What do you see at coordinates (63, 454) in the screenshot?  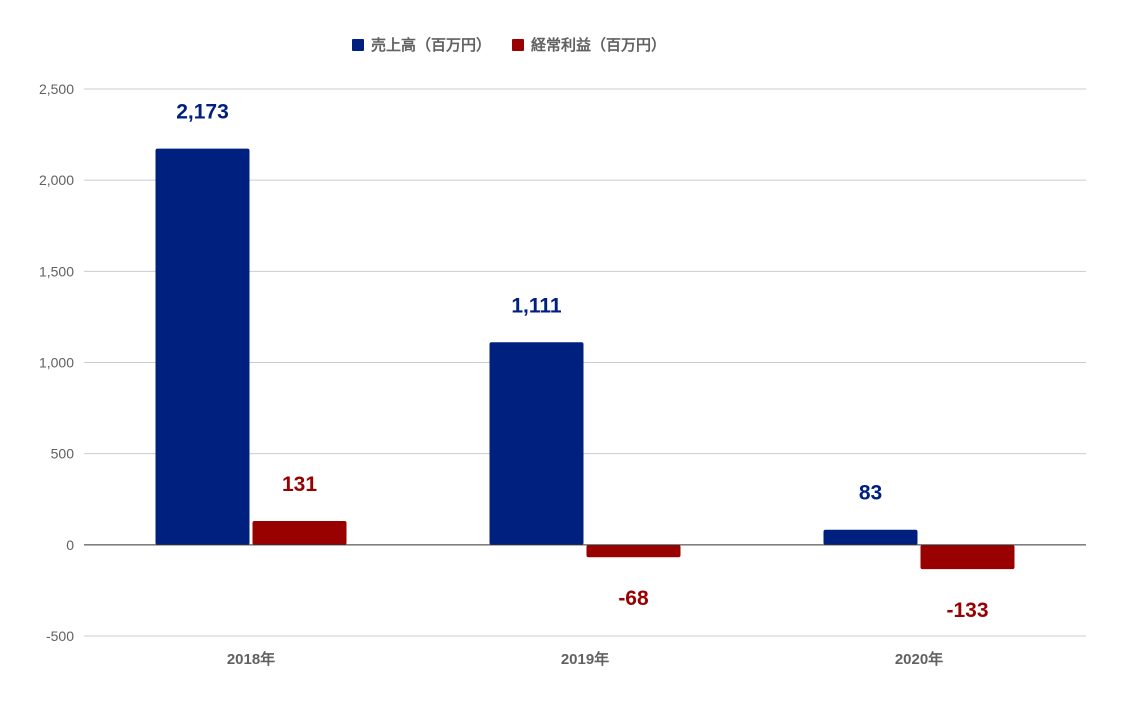 I see `y-tick-label: 500` at bounding box center [63, 454].